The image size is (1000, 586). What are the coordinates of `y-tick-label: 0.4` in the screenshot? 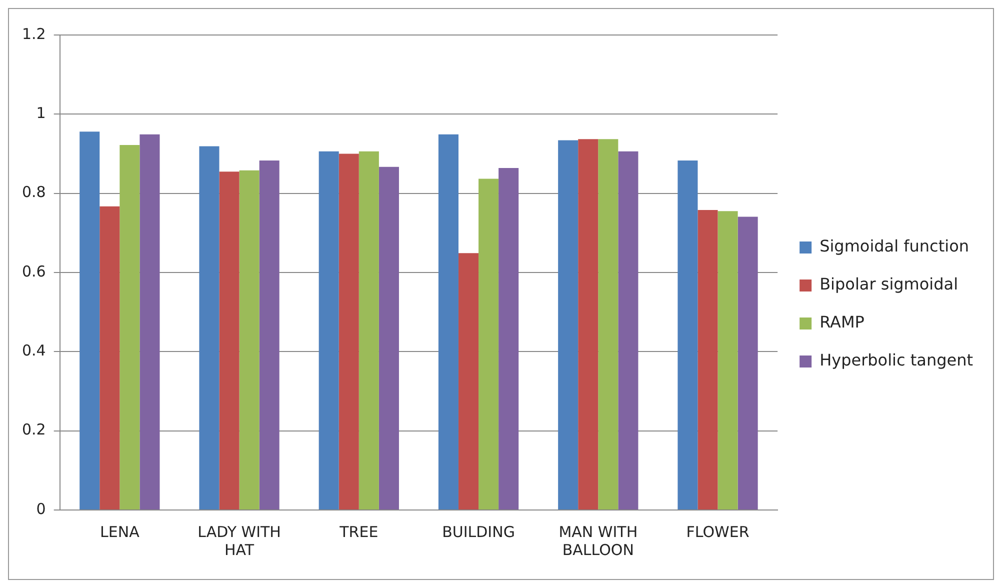 It's located at (34, 351).